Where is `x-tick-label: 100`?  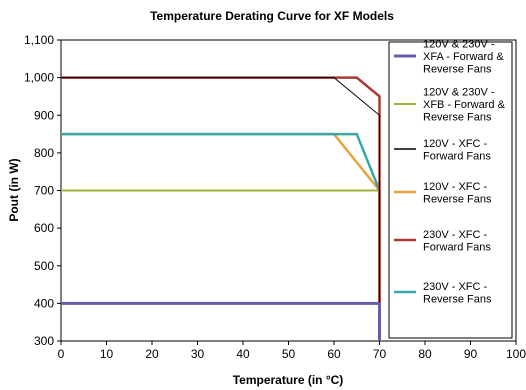 x-tick-label: 100 is located at coordinates (516, 354).